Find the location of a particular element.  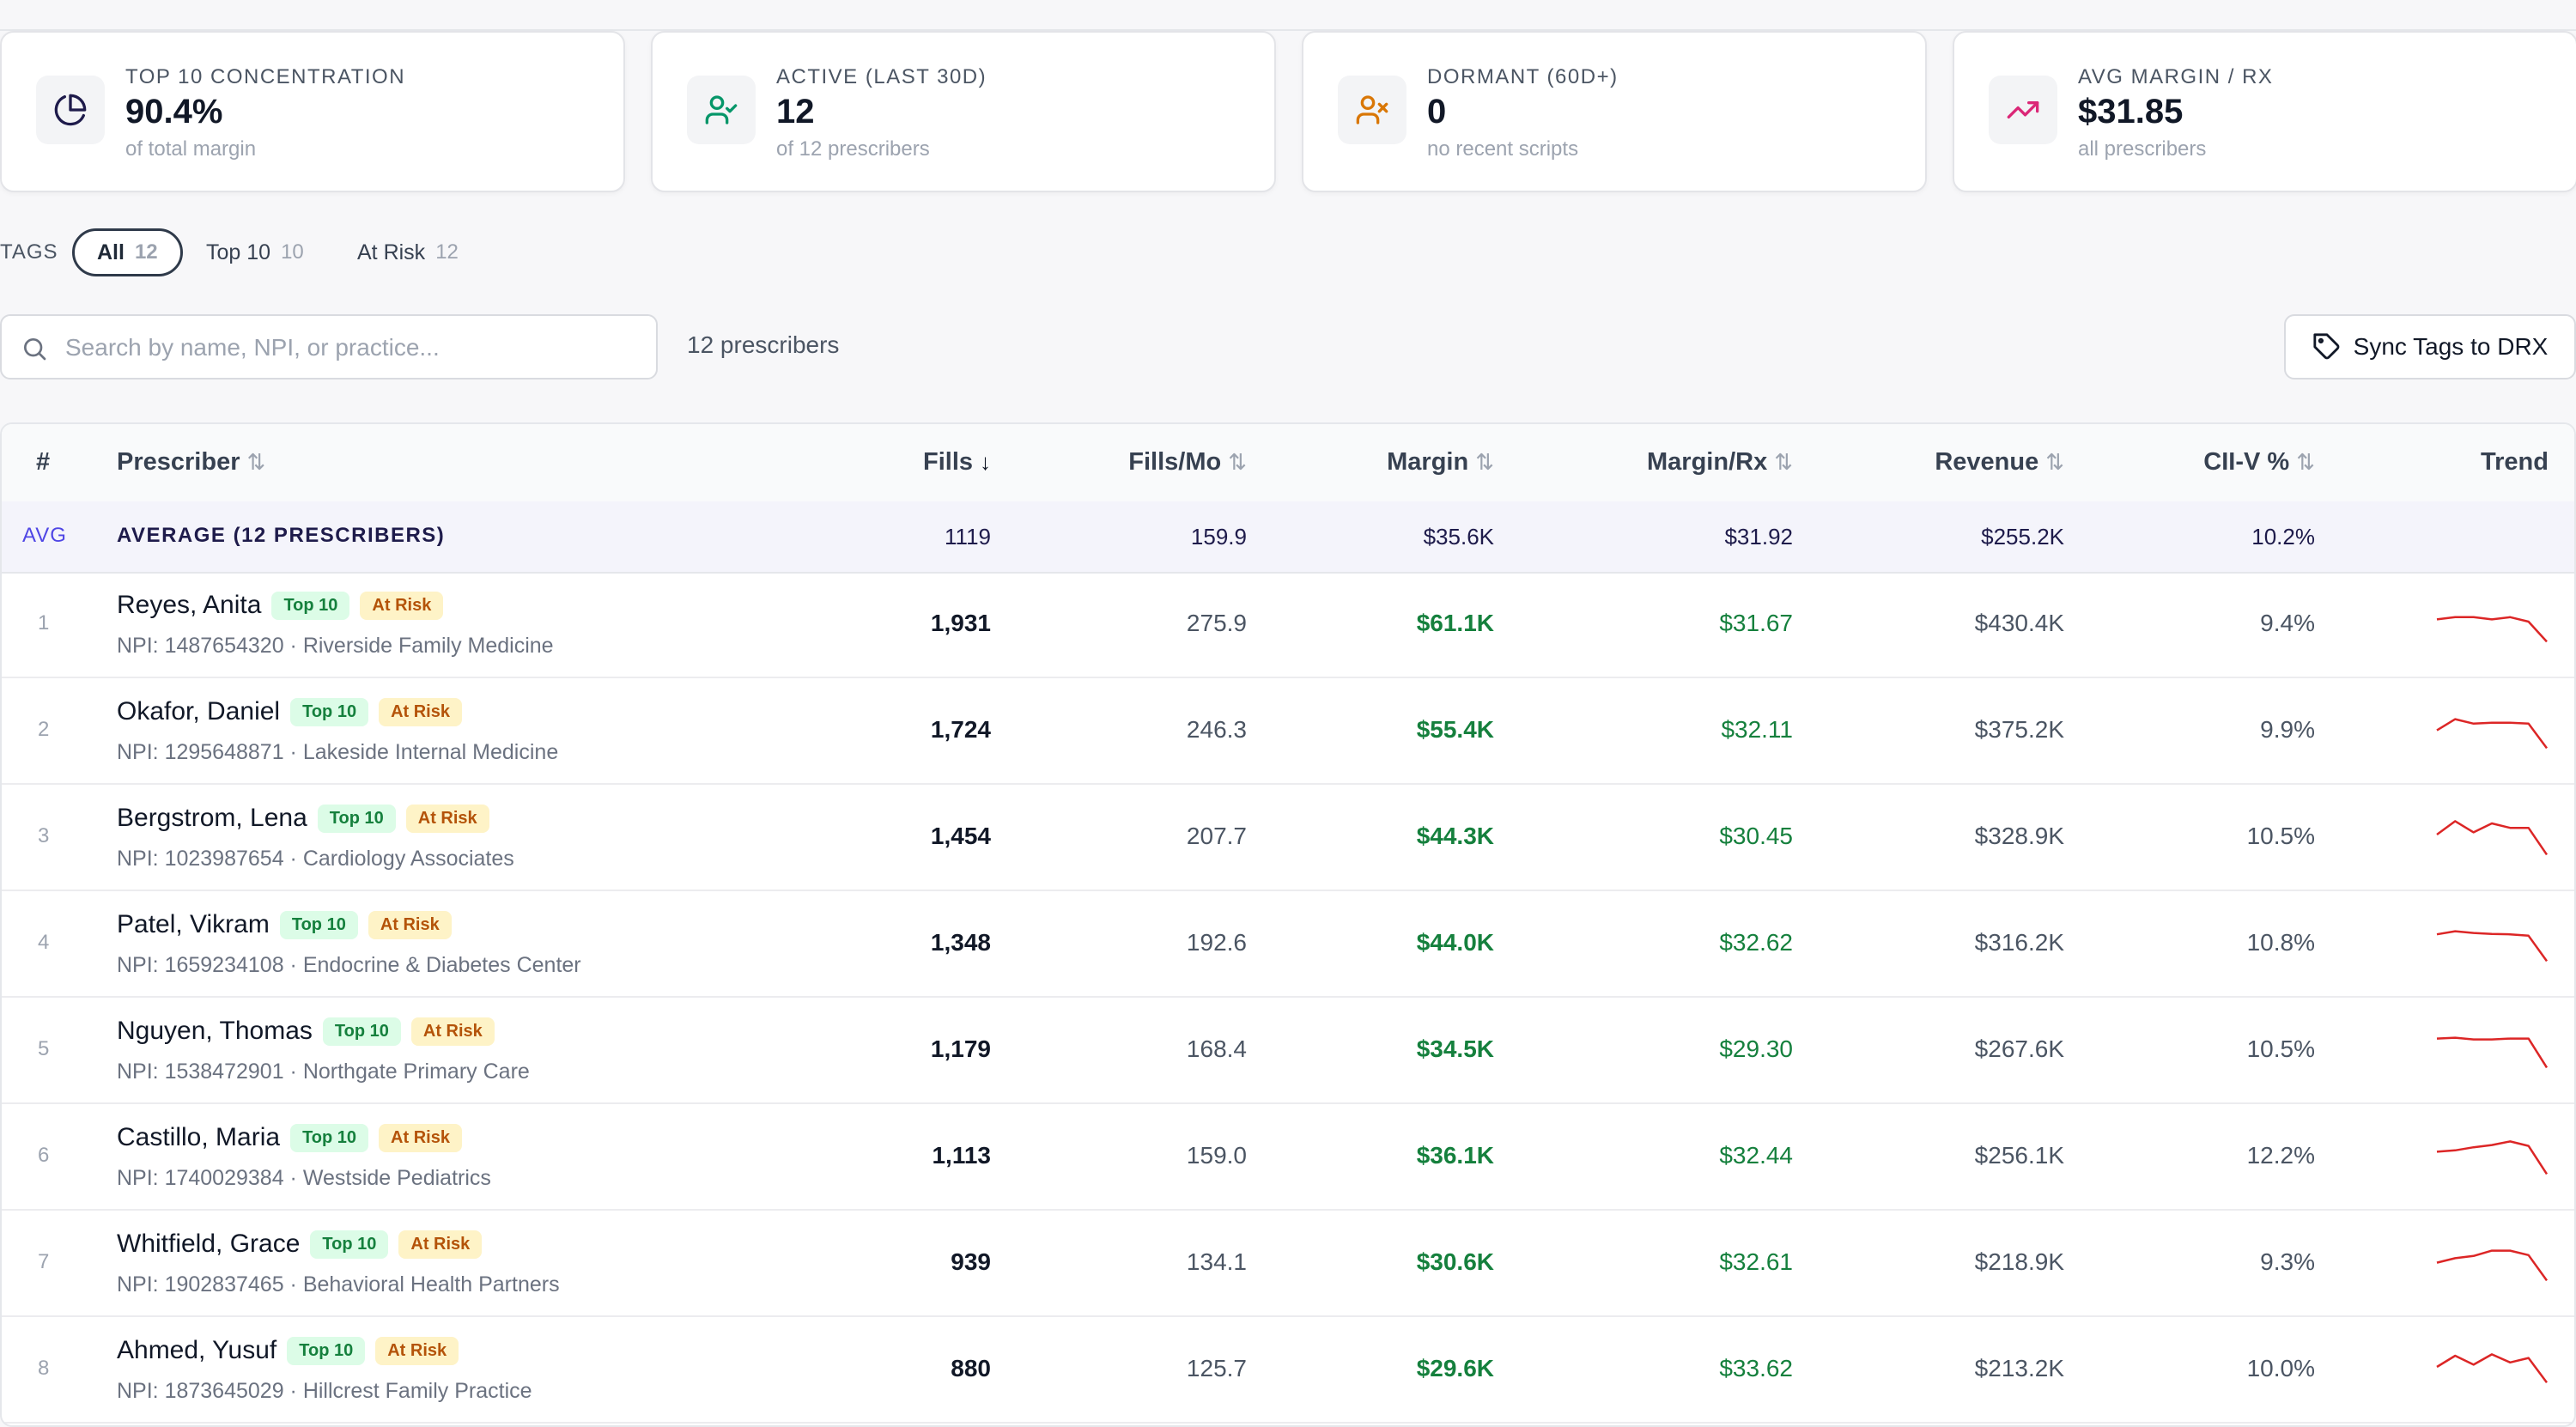

col-header-label: CII-V % is located at coordinates (2246, 462).